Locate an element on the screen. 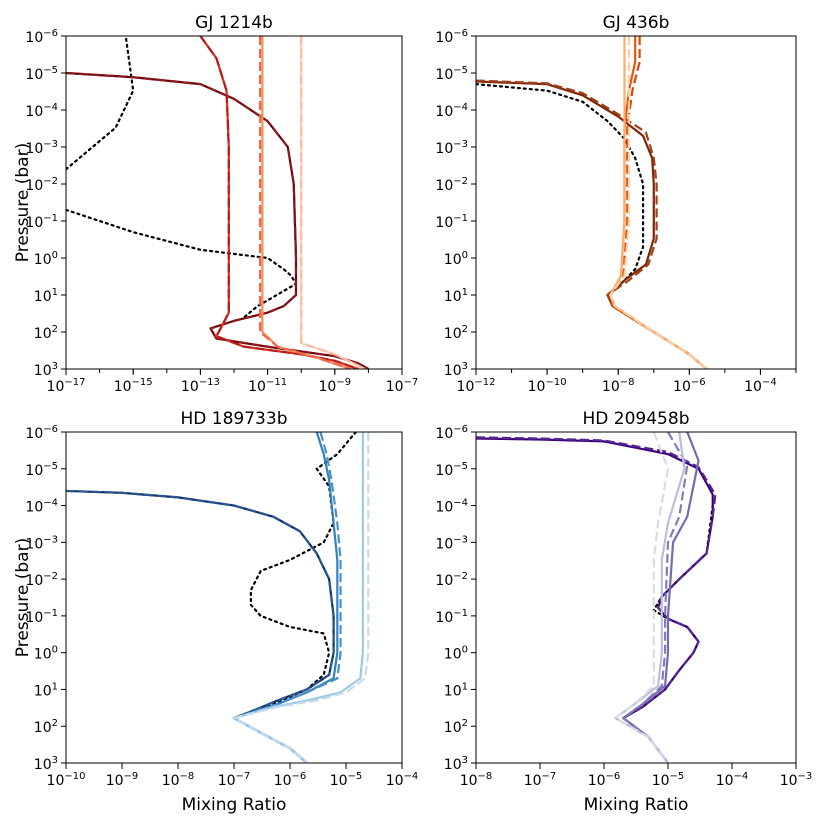 This screenshot has height=830, width=830. series-line-brown-dashed is located at coordinates (592, 224).